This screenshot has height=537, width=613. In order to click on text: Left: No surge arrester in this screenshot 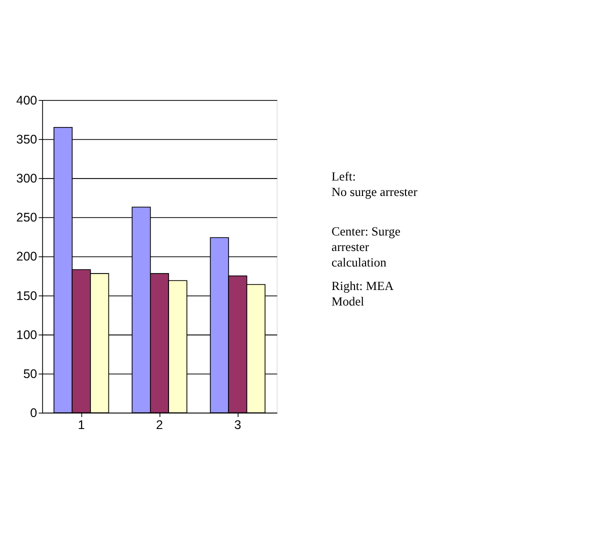, I will do `click(375, 185)`.